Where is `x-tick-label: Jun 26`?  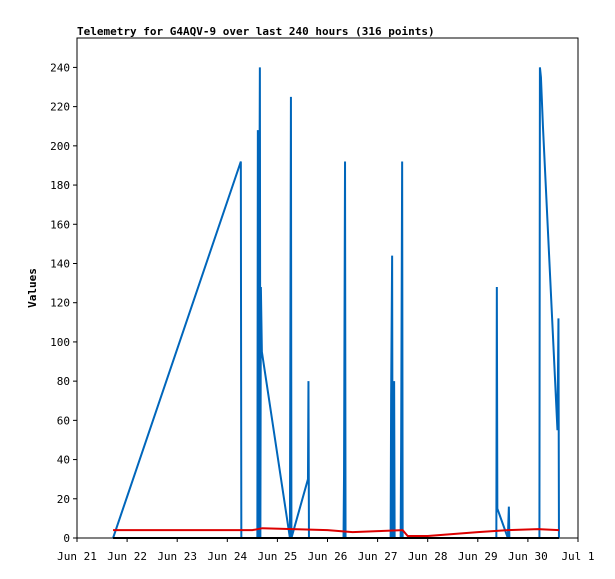
x-tick-label: Jun 26 is located at coordinates (328, 556).